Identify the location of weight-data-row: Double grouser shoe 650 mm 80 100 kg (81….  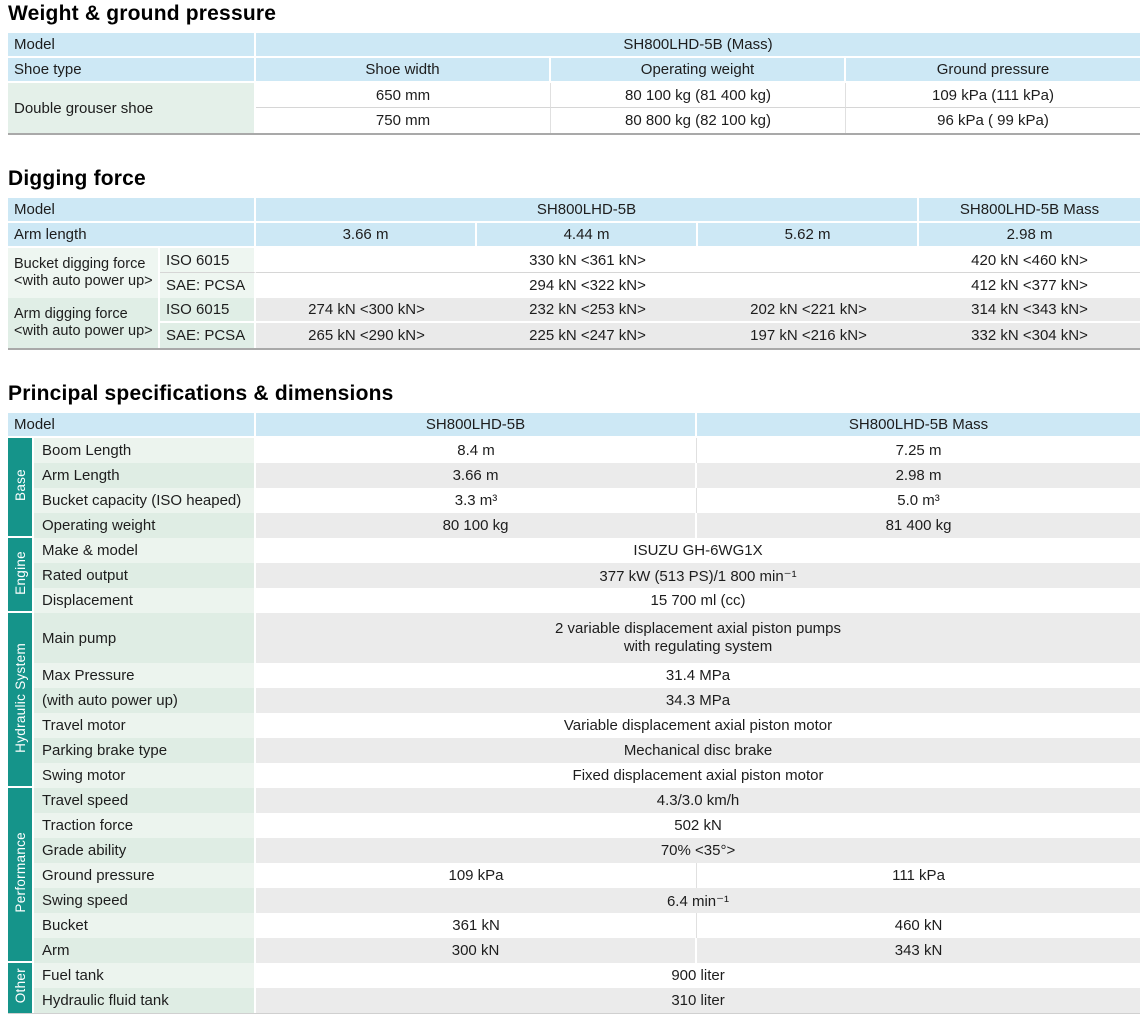
(574, 108).